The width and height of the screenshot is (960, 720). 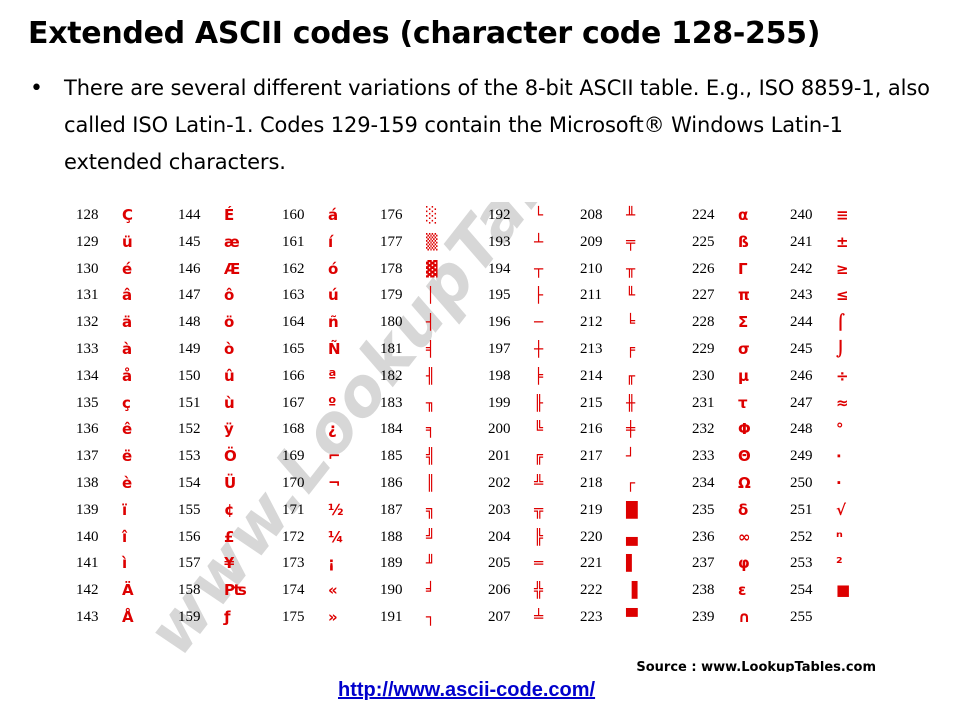 What do you see at coordinates (431, 563) in the screenshot?
I see `char-glyph: ╜` at bounding box center [431, 563].